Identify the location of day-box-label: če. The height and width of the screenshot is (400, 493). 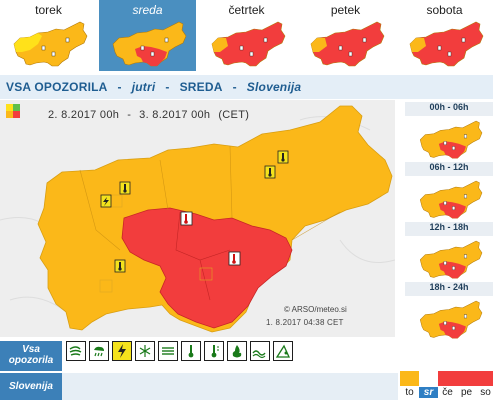
(447, 392).